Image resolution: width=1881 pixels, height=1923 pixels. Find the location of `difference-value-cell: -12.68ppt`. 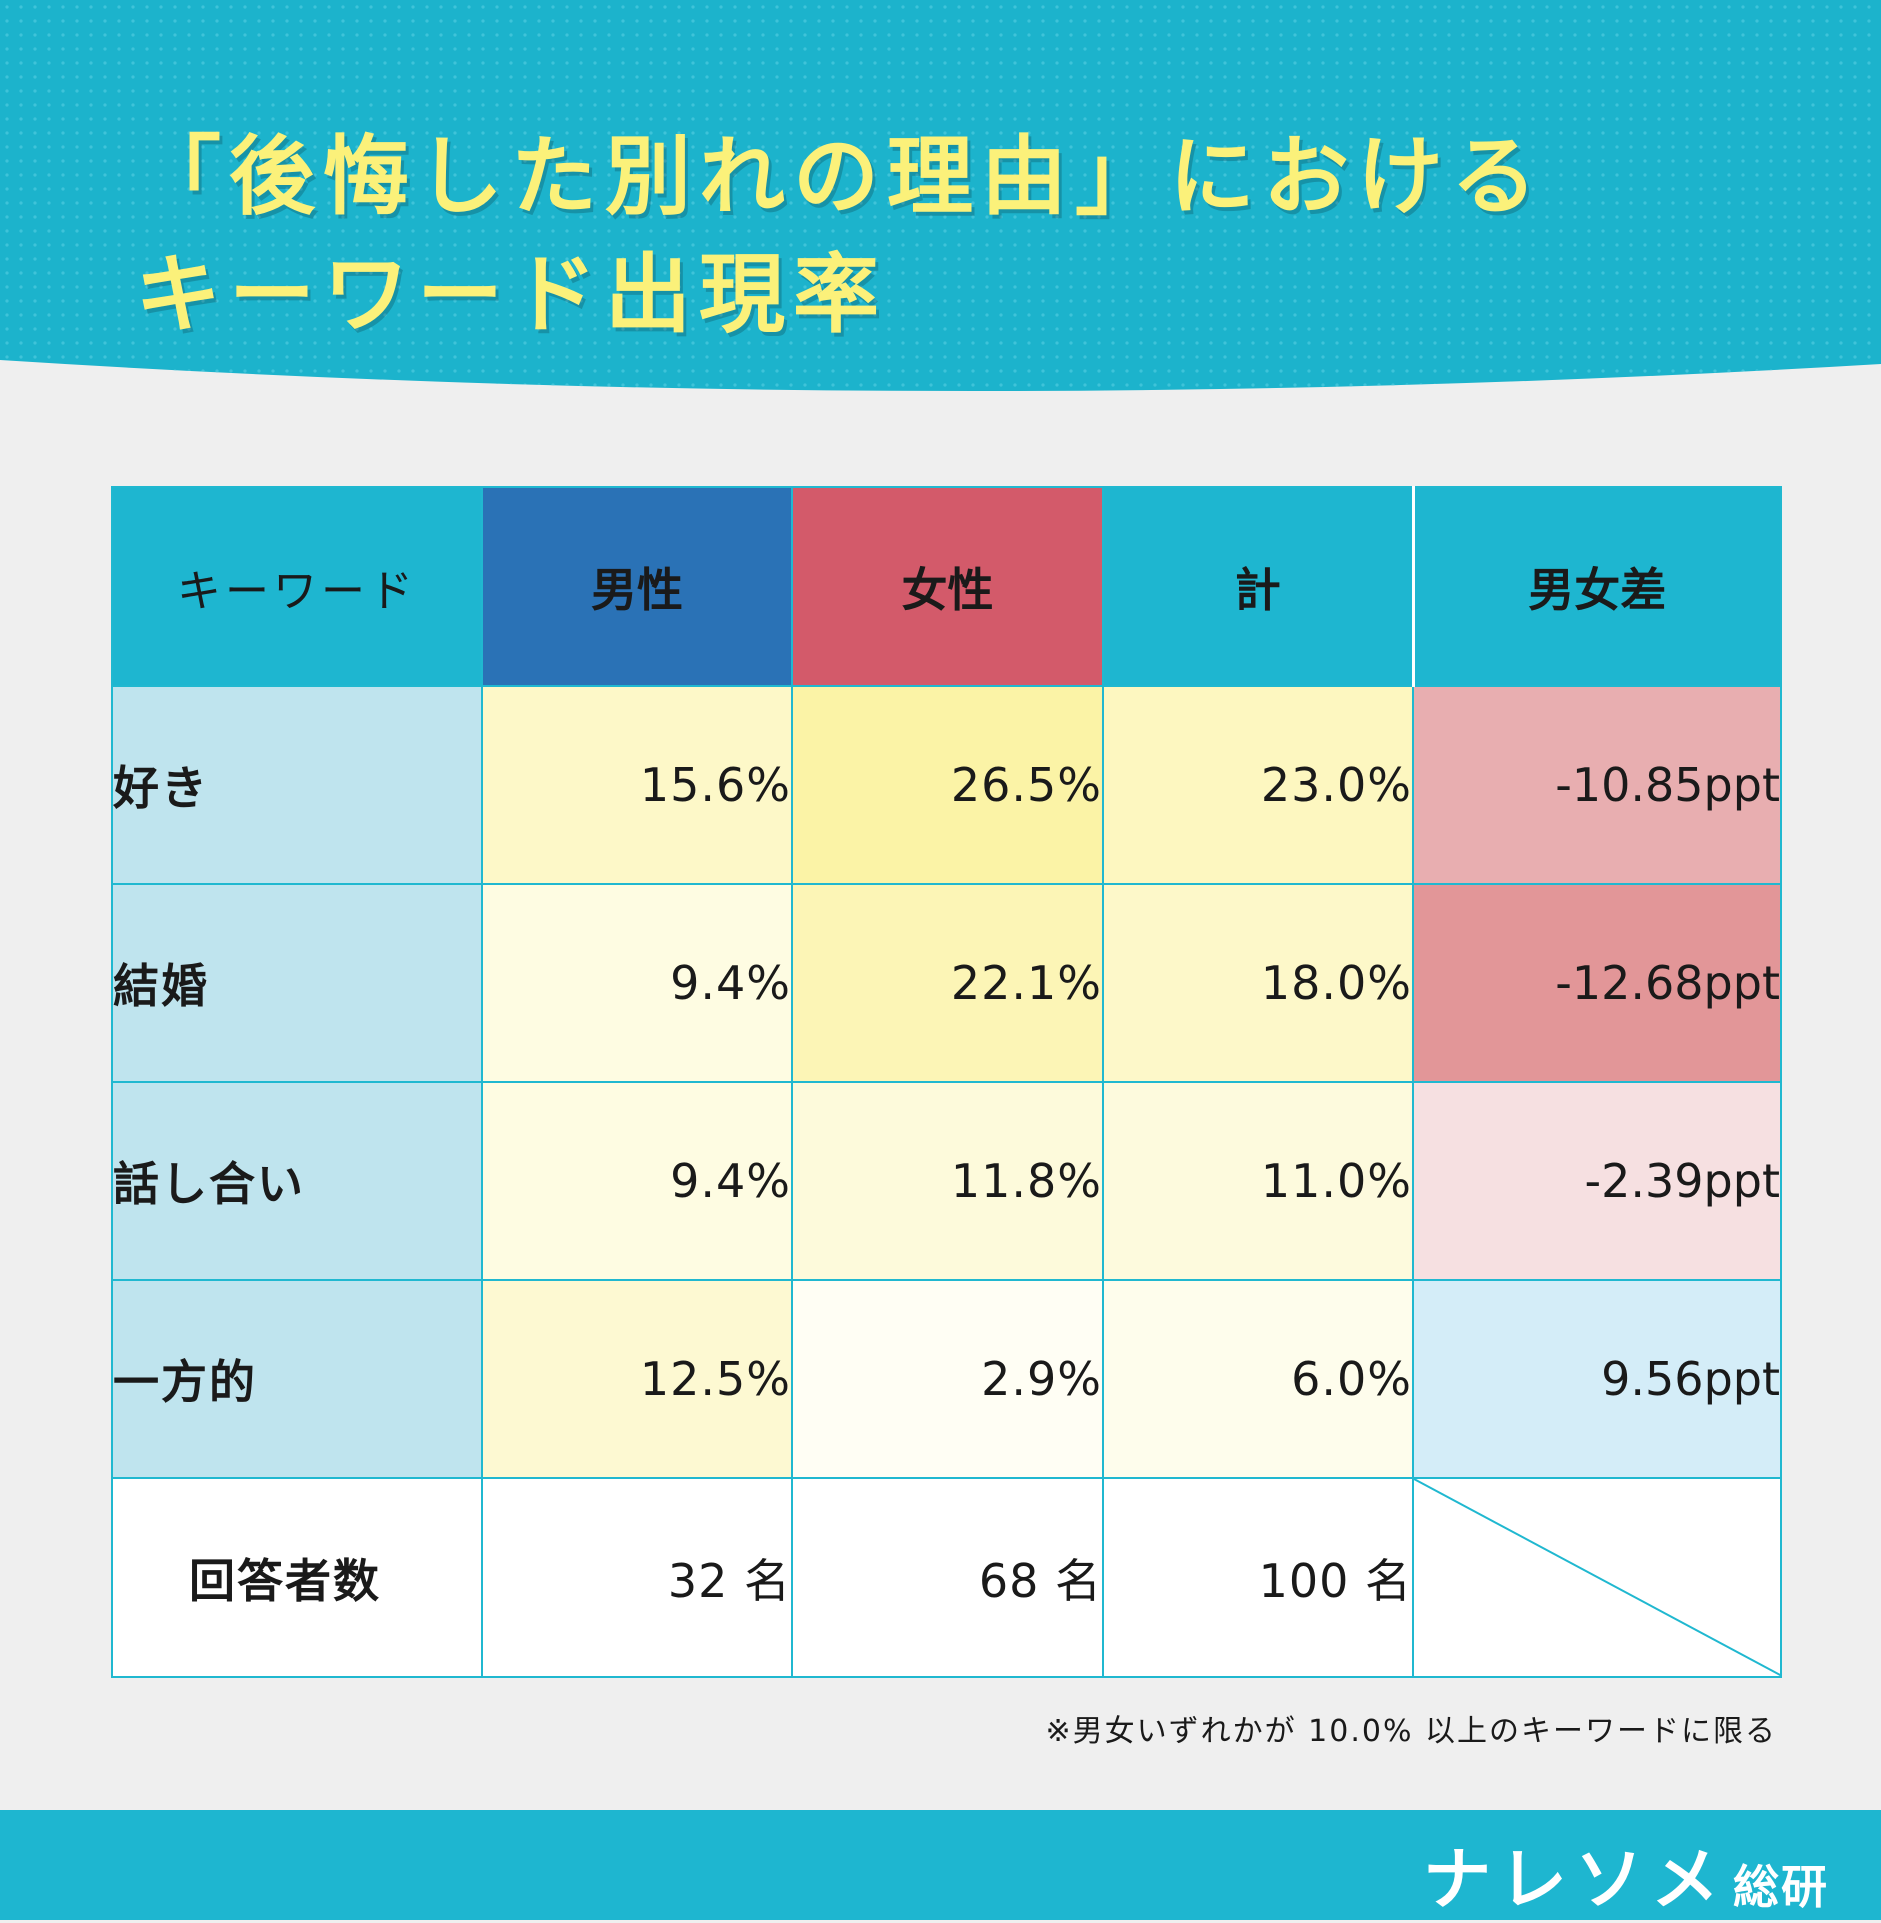

difference-value-cell: -12.68ppt is located at coordinates (1597, 983).